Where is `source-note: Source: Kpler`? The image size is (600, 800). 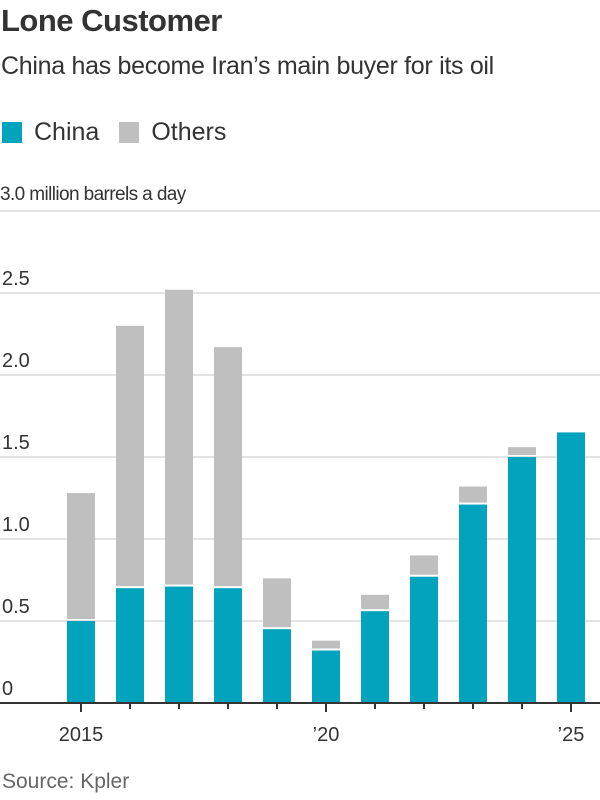 source-note: Source: Kpler is located at coordinates (66, 781).